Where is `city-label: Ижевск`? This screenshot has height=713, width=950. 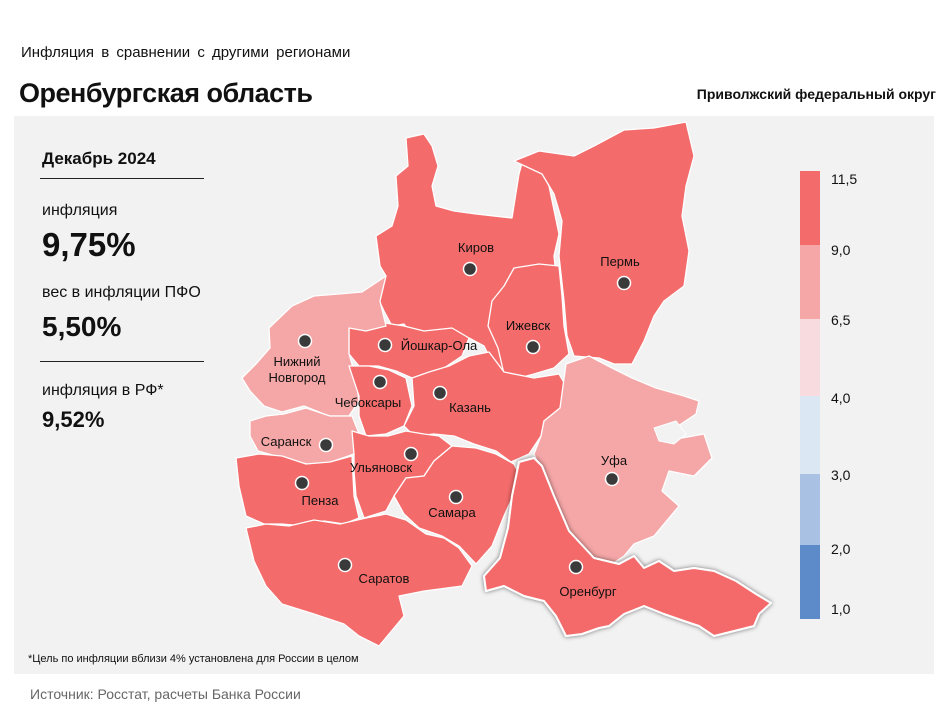 city-label: Ижевск is located at coordinates (528, 325).